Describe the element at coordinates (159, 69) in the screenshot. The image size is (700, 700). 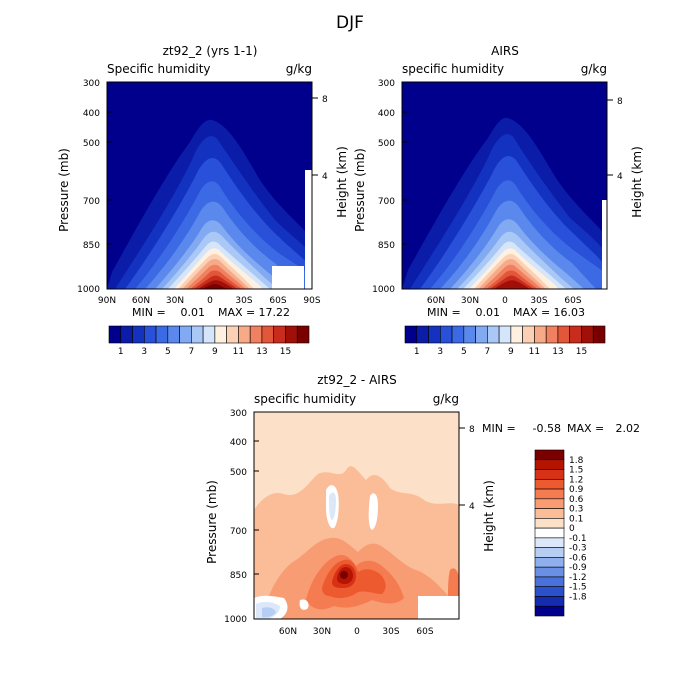
I see `panel-variable-label: Specific humidity` at that location.